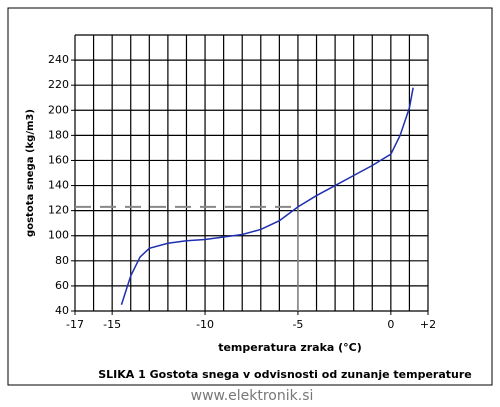 The width and height of the screenshot is (500, 407). Describe the element at coordinates (252, 396) in the screenshot. I see `watermark: www.elektronik.si` at that location.